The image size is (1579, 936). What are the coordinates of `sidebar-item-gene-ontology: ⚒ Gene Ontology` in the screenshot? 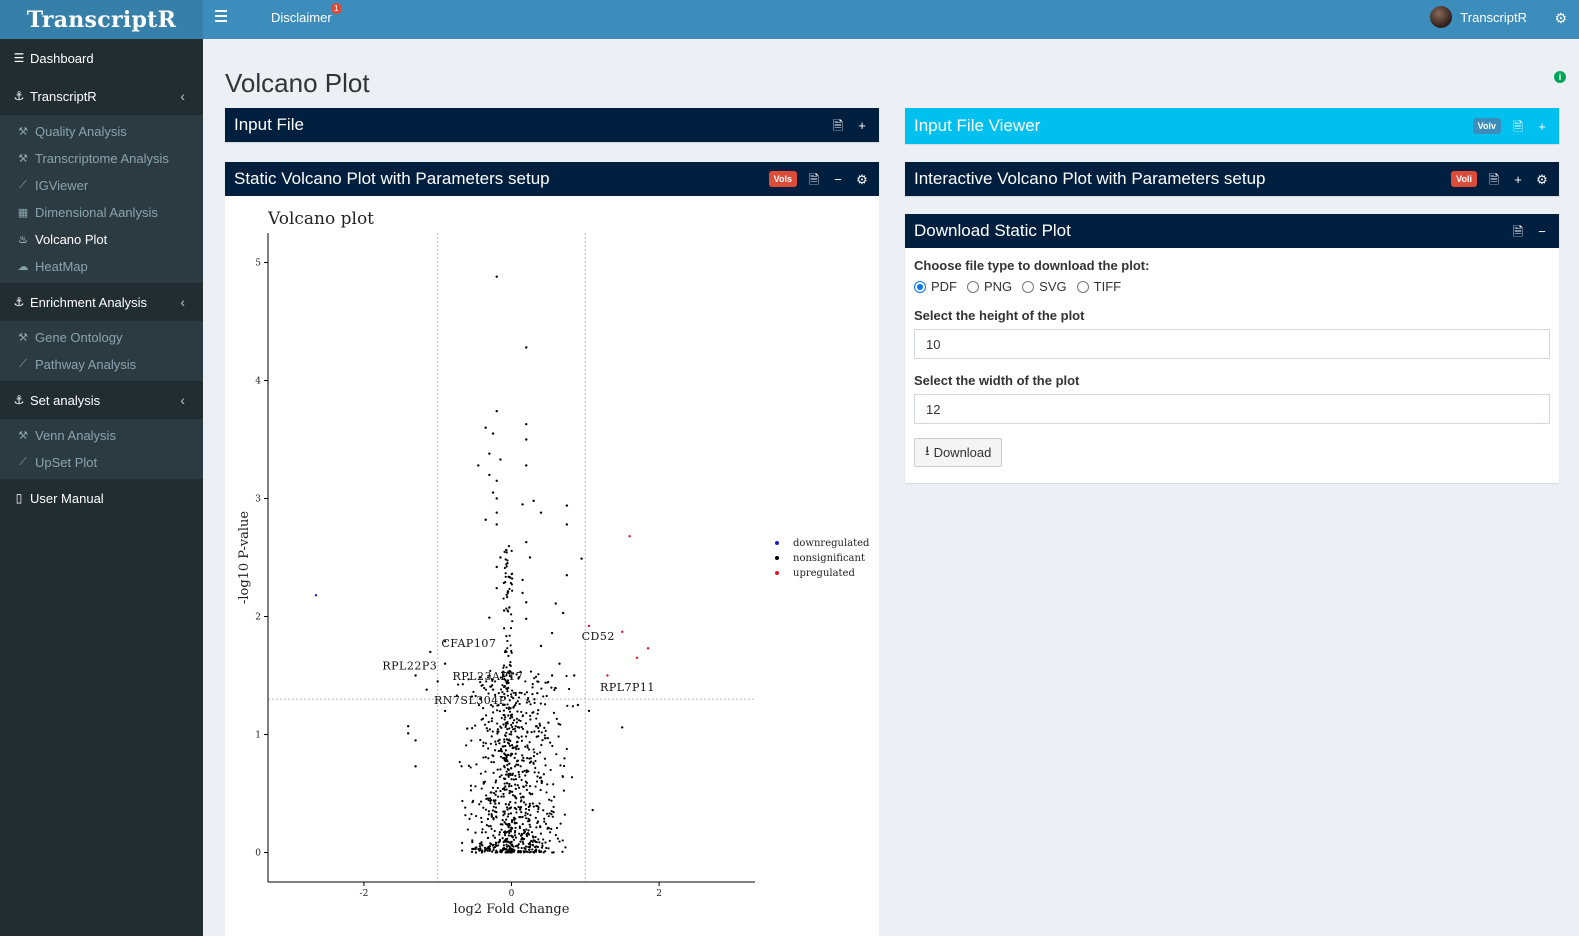 It's located at (101, 337).